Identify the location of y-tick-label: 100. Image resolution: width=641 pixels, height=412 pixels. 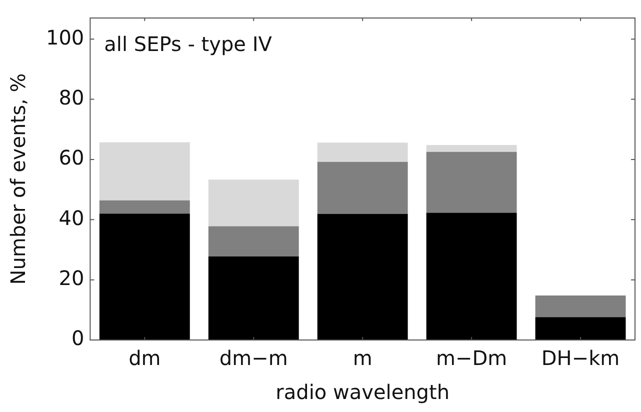
(65, 37).